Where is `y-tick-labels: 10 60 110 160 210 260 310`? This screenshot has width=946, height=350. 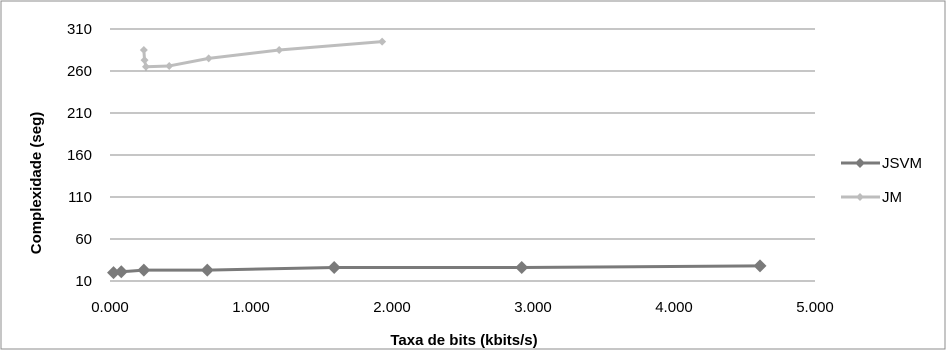 y-tick-labels: 10 60 110 160 210 260 310 is located at coordinates (79, 155).